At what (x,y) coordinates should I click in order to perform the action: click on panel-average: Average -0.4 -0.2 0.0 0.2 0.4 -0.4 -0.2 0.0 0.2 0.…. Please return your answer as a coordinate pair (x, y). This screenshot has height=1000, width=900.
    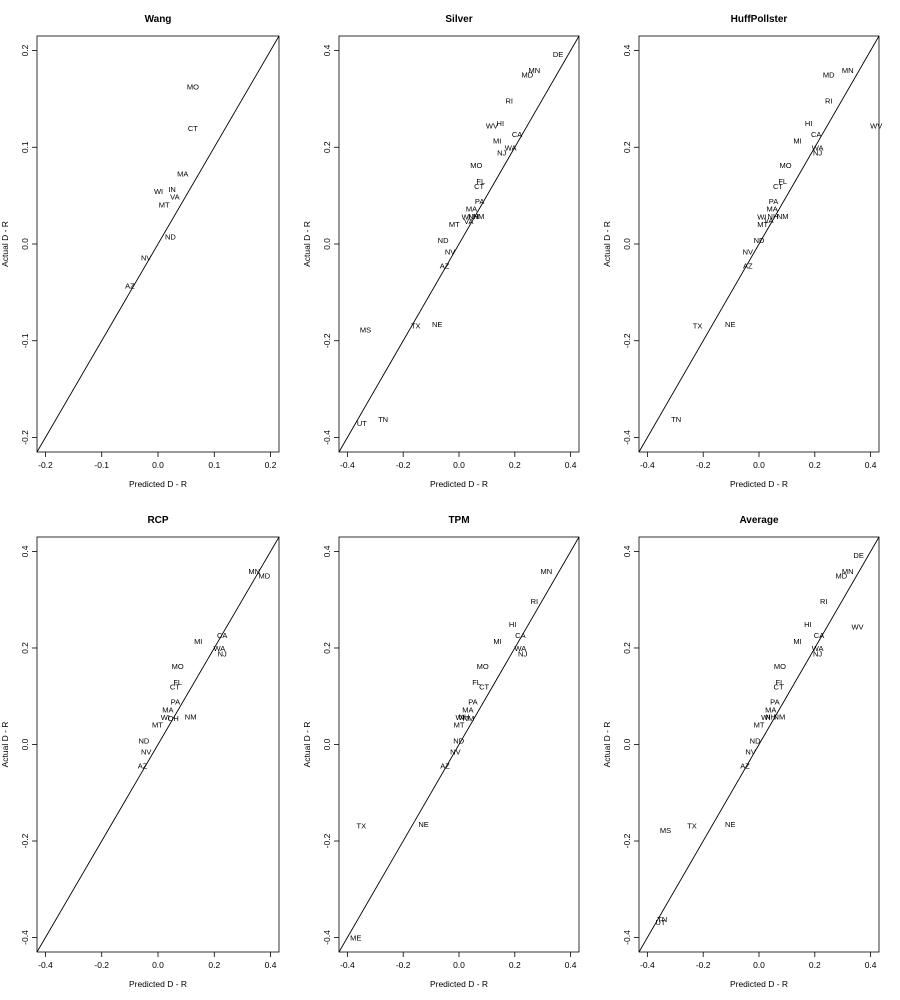
    Looking at the image, I should click on (741, 752).